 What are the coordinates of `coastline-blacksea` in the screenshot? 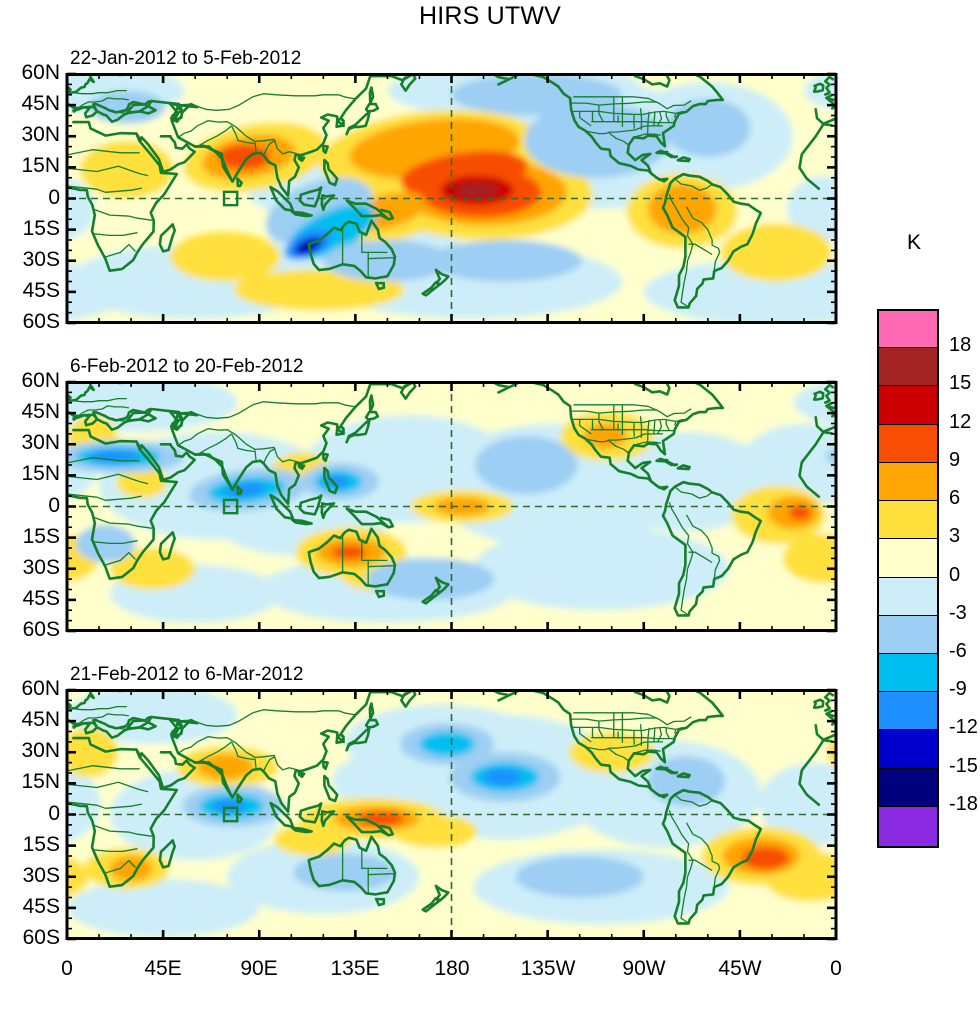 It's located at (141, 109).